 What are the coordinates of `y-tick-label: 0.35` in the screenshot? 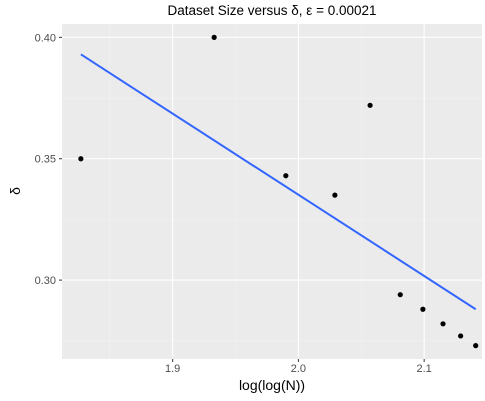 It's located at (45, 160).